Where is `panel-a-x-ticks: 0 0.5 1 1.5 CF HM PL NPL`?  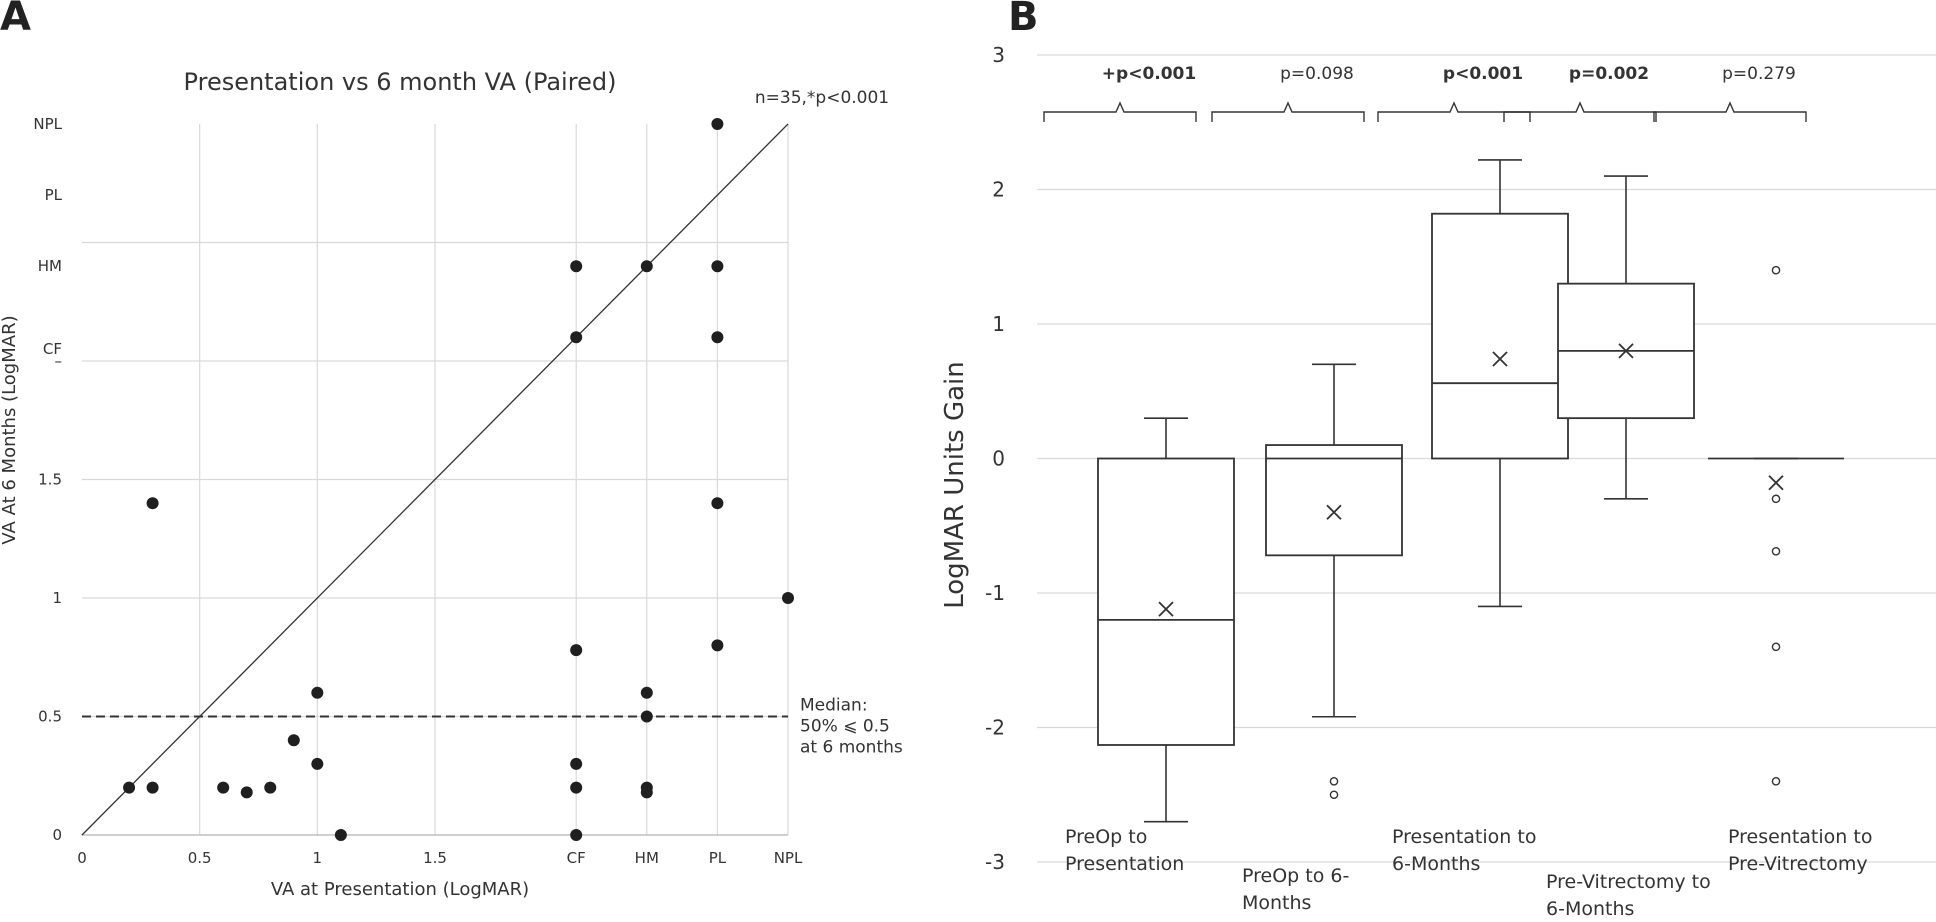 panel-a-x-ticks: 0 0.5 1 1.5 CF HM PL NPL is located at coordinates (440, 858).